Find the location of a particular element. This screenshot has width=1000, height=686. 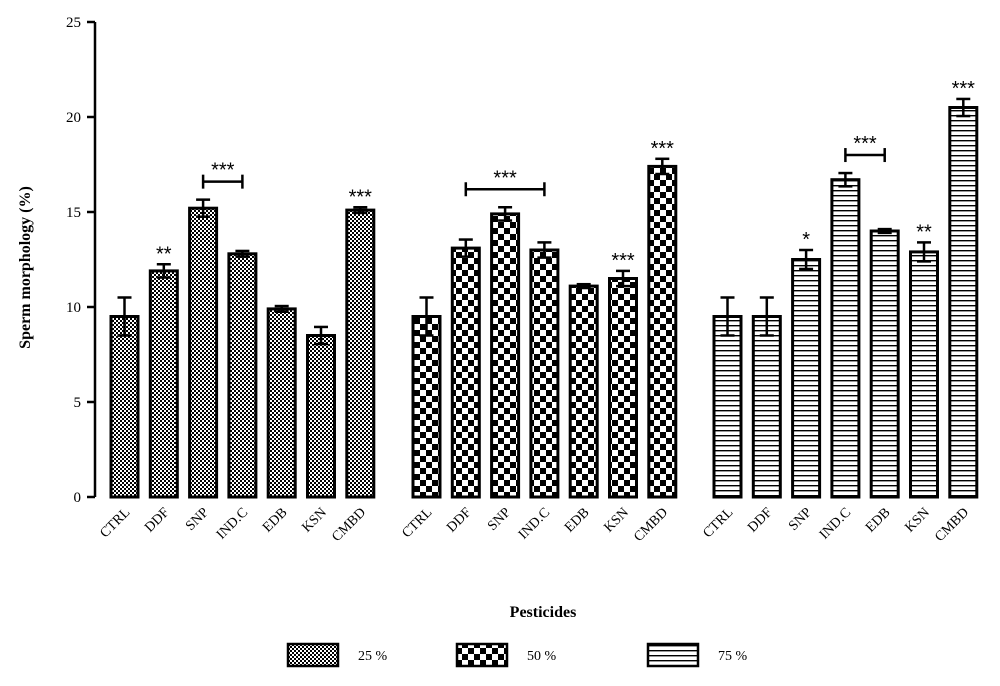

y-tick-label: 25 is located at coordinates (73, 23).